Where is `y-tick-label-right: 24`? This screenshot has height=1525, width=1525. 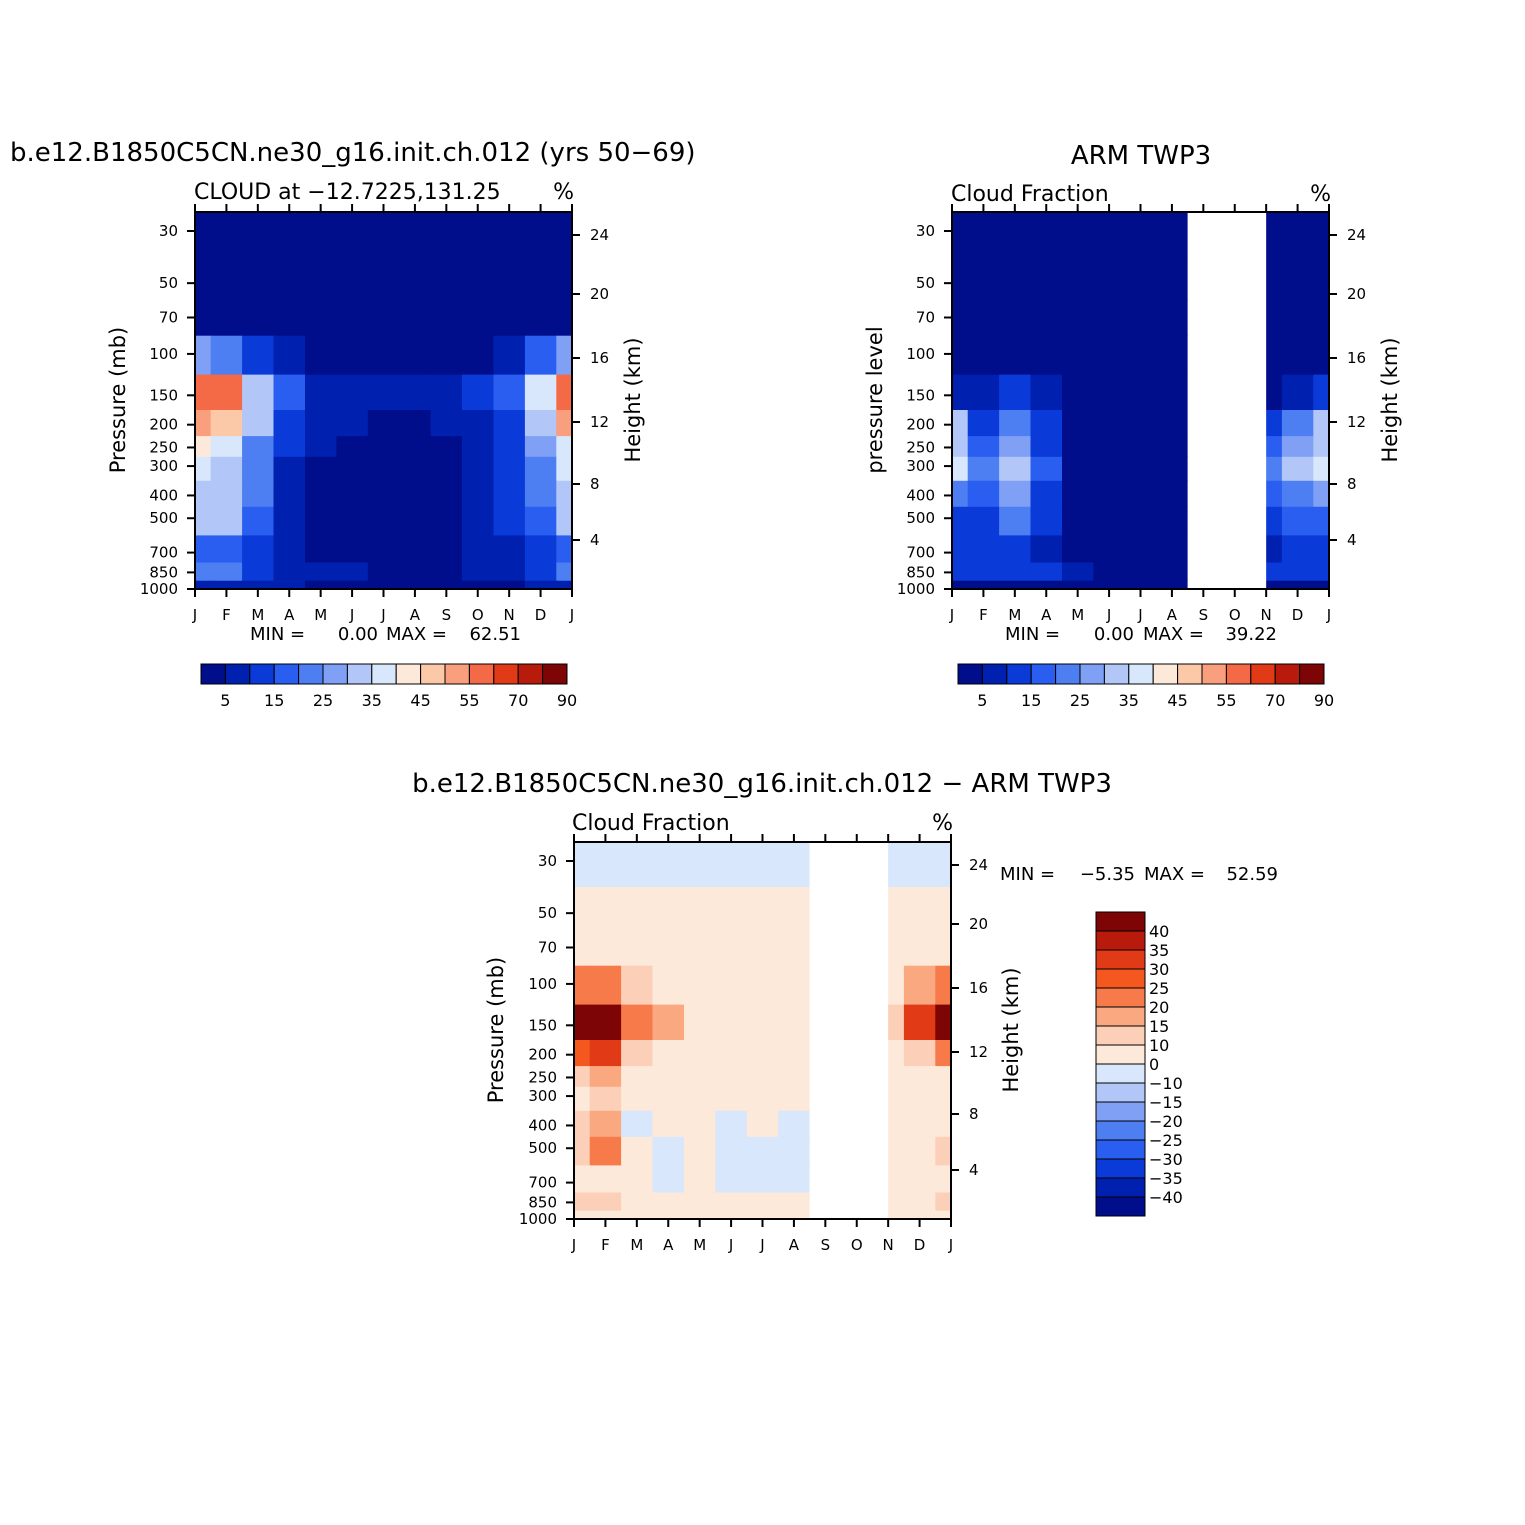
y-tick-label-right: 24 is located at coordinates (1356, 235).